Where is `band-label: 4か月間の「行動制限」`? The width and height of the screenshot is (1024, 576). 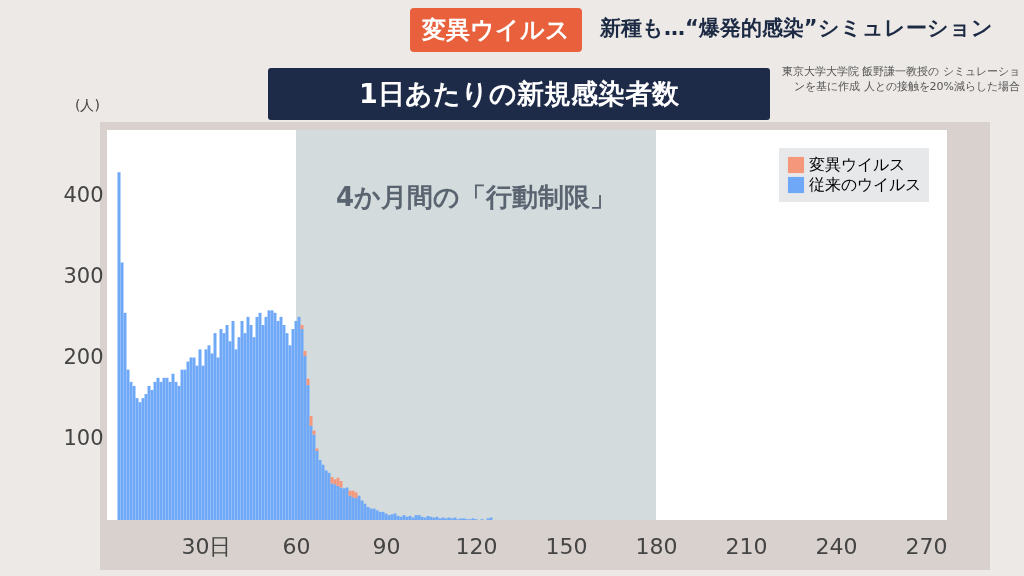
band-label: 4か月間の「行動制限」 is located at coordinates (476, 197).